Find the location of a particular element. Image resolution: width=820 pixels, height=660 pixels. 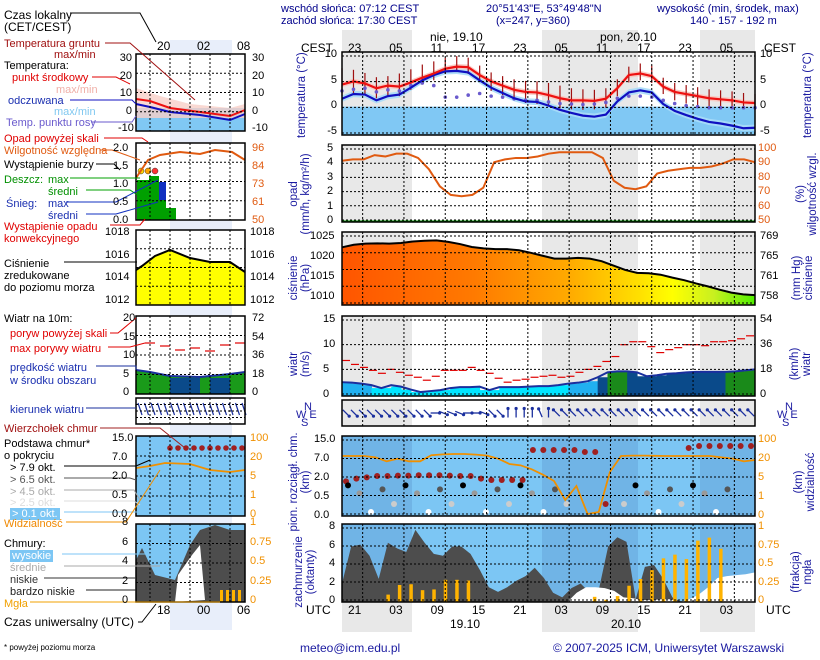

mini-top-tick: 20 is located at coordinates (164, 46).